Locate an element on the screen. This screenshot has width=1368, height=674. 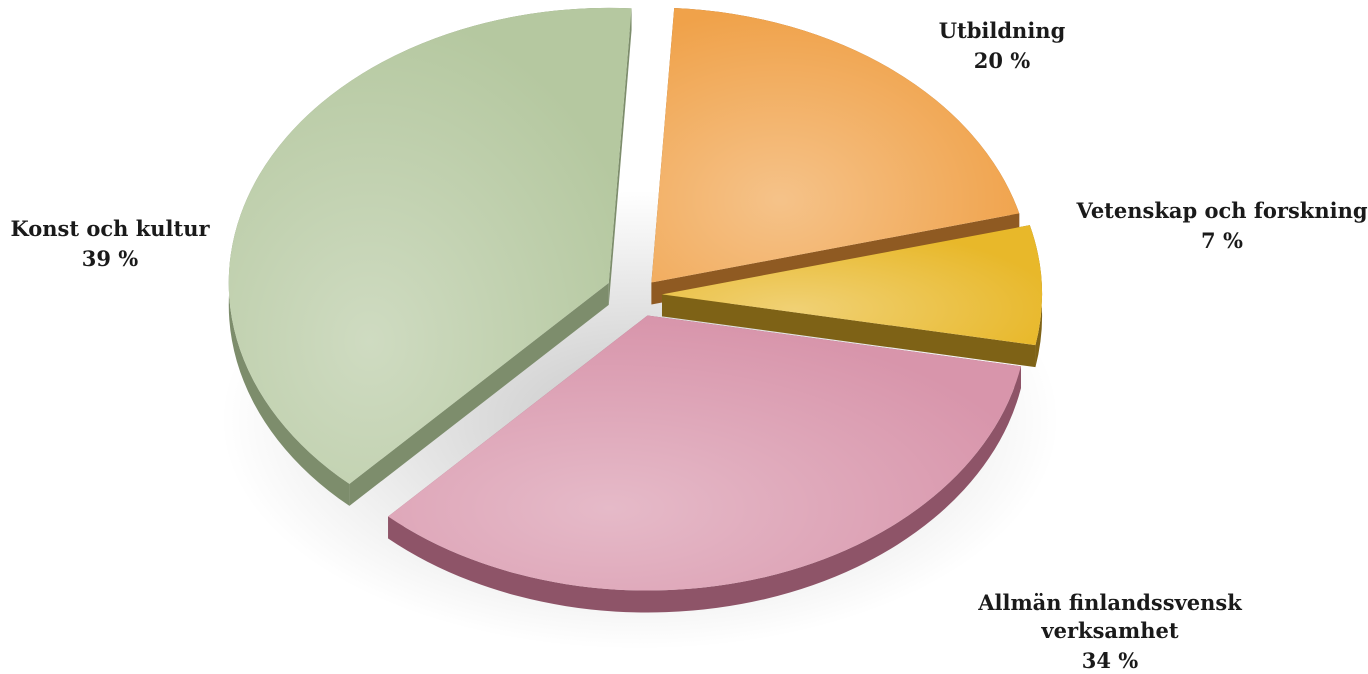
slice-value-2: 34 % is located at coordinates (1110, 660).